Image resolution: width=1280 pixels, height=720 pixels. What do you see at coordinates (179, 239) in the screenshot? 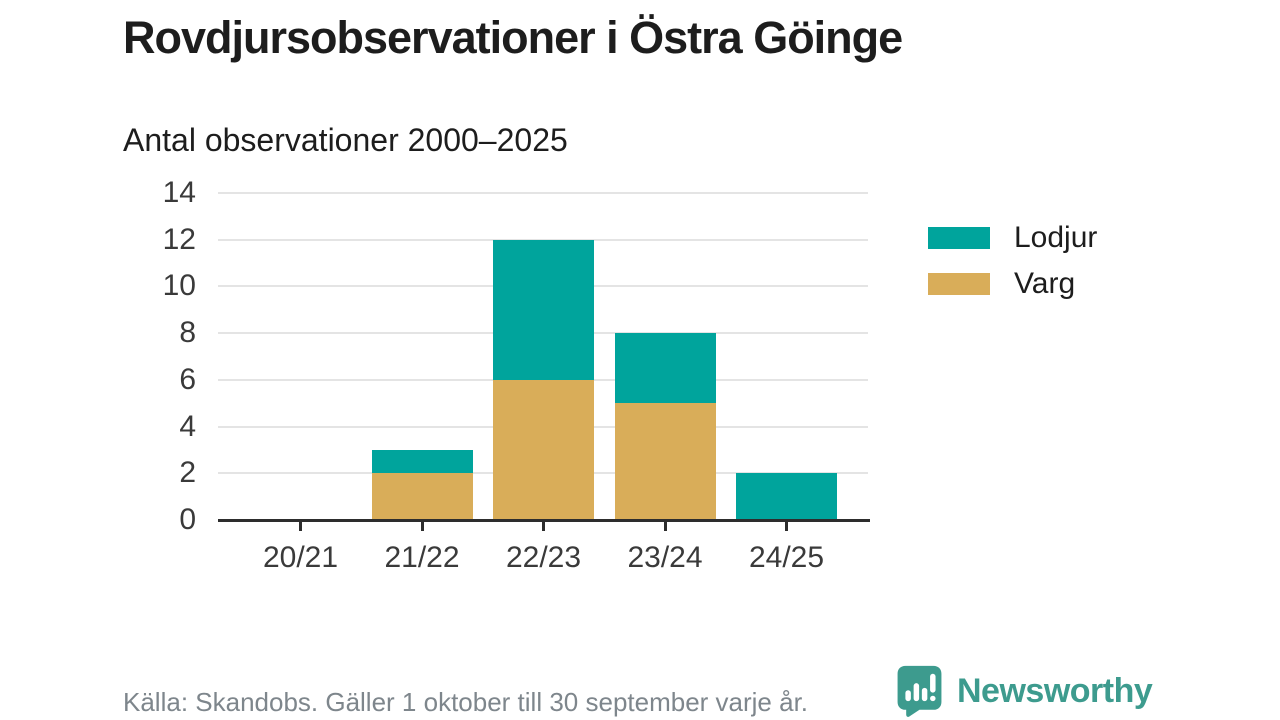
I see `y-tick-label-12: 12` at bounding box center [179, 239].